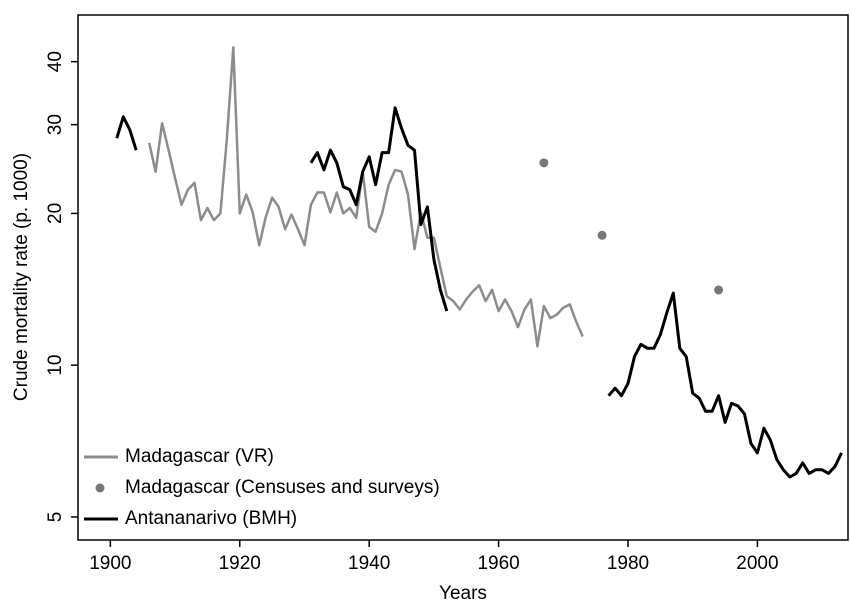 The height and width of the screenshot is (604, 850). What do you see at coordinates (55, 517) in the screenshot?
I see `y-tick-label: 5` at bounding box center [55, 517].